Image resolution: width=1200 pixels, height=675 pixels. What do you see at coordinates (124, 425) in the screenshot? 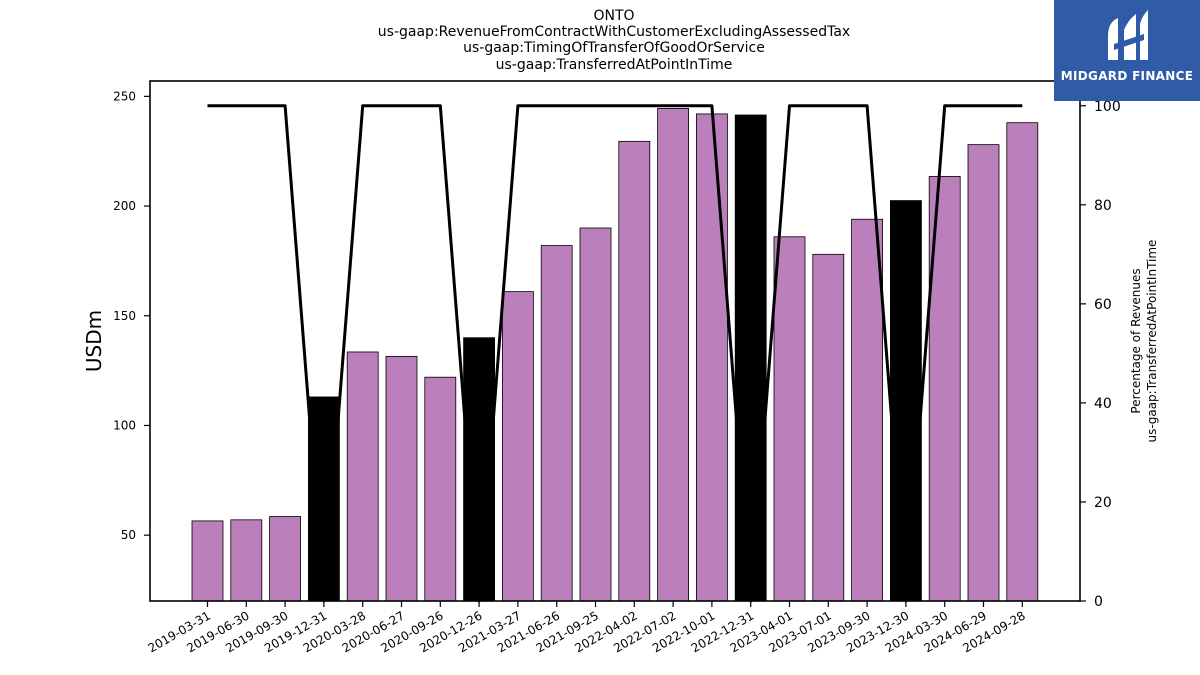
I see `left-tick-label: 100` at bounding box center [124, 425].